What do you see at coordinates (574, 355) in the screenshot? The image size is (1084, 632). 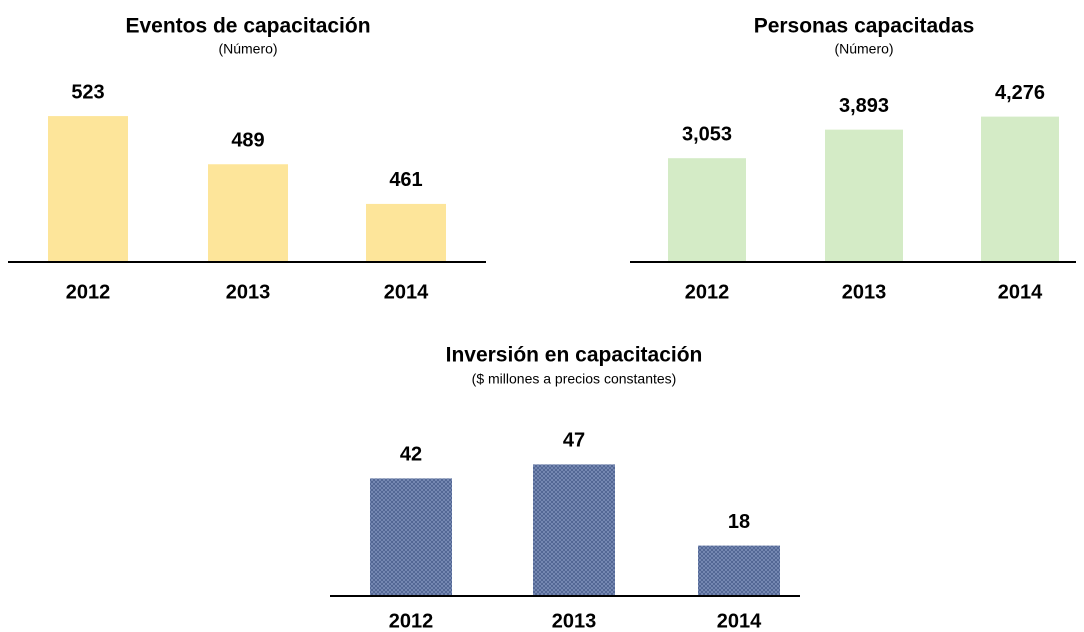 I see `chart-title: Inversión en capacitación` at bounding box center [574, 355].